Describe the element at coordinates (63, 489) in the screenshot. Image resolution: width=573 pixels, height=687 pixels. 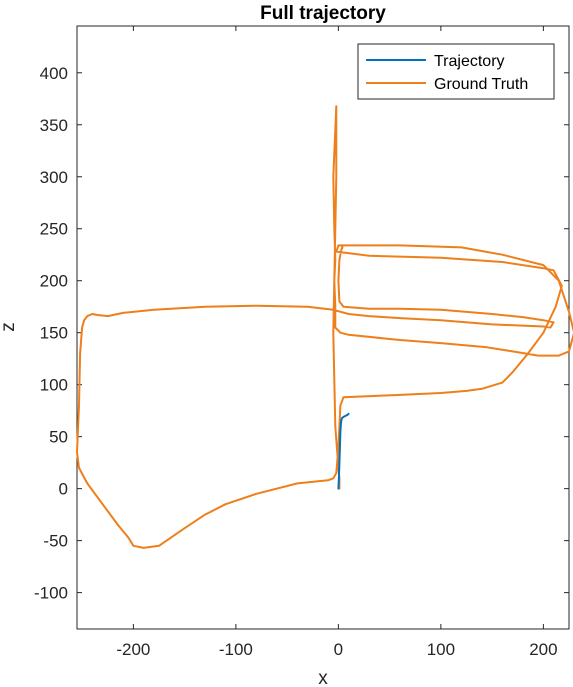
I see `y-tick-label: 0` at that location.